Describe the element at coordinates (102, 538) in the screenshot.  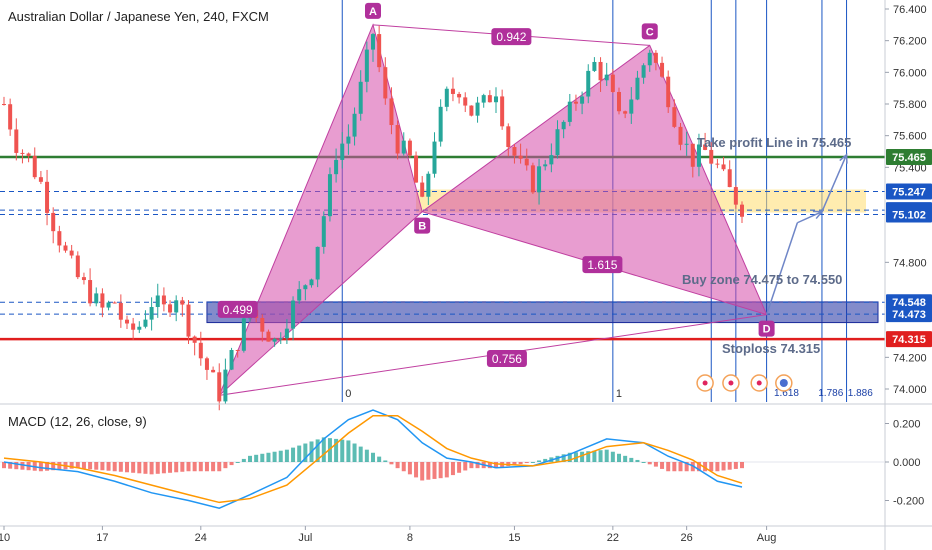
I see `x-tick-label: 17` at that location.